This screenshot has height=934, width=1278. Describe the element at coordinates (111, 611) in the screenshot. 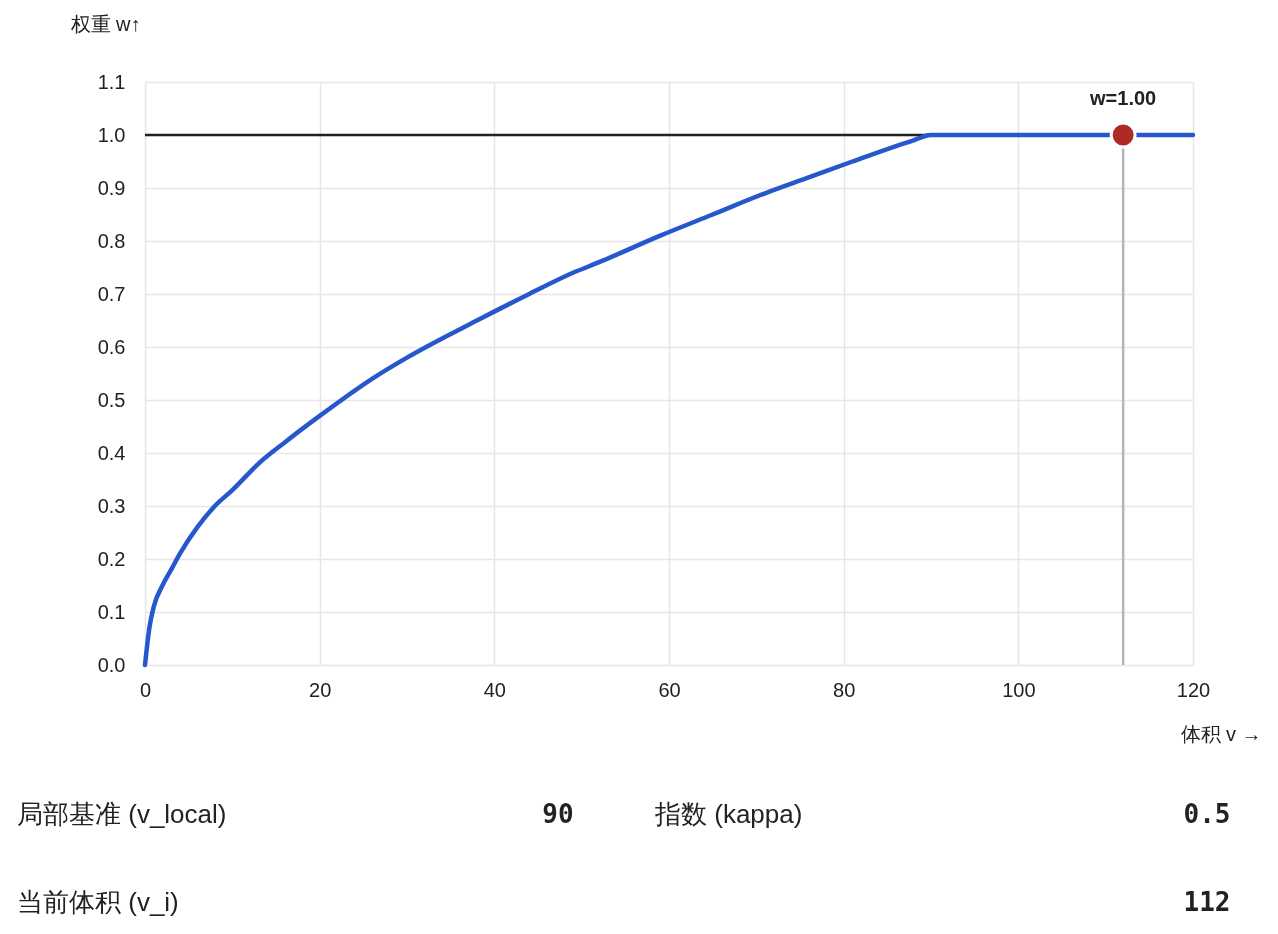

I see `y-tick-label: 0.1` at that location.